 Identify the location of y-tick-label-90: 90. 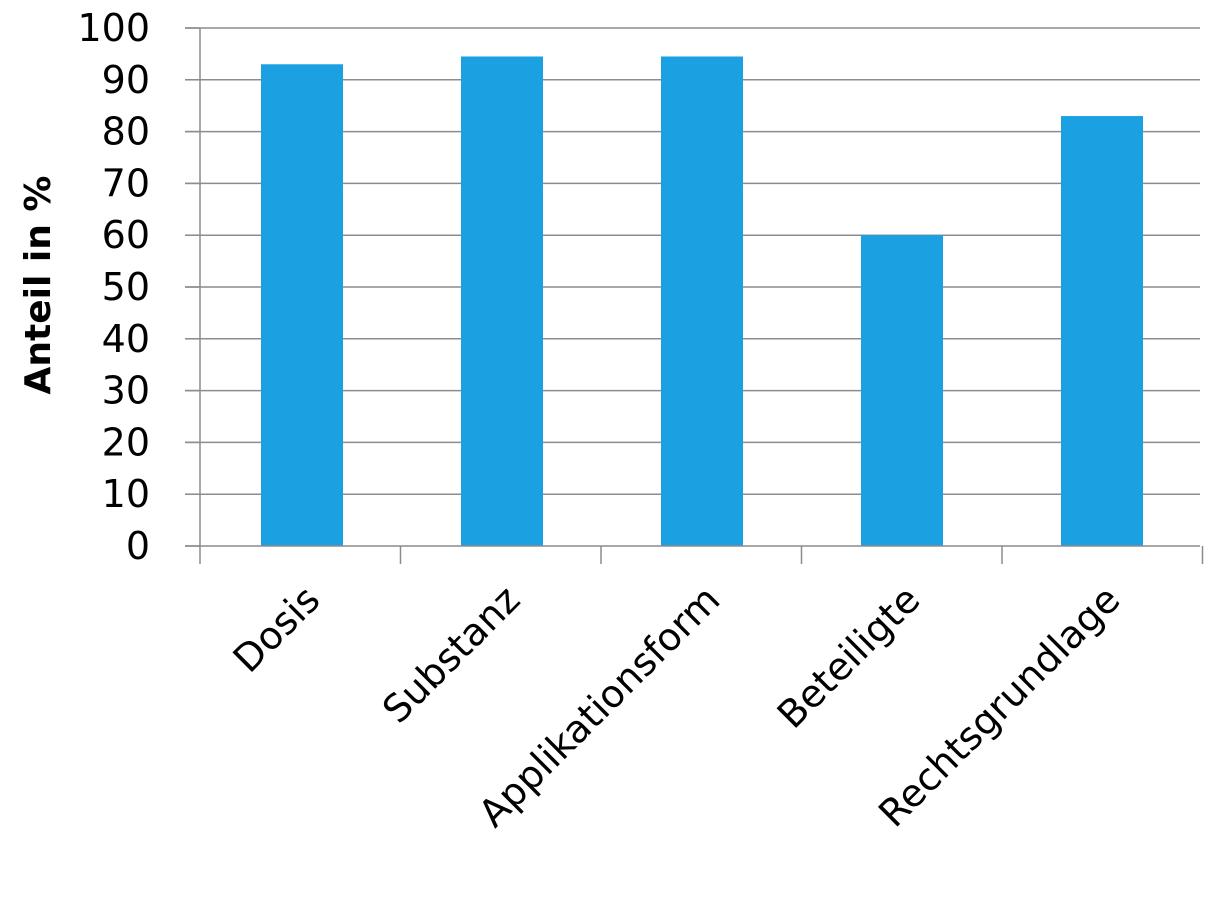
(126, 80).